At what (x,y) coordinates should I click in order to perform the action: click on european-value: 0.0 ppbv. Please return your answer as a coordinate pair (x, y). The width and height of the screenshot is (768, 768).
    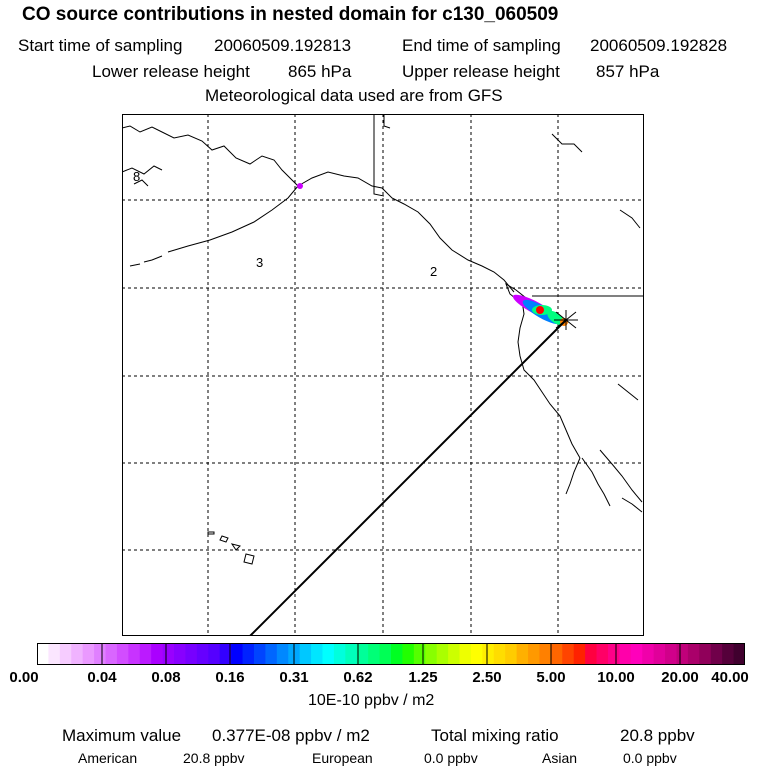
    Looking at the image, I should click on (451, 758).